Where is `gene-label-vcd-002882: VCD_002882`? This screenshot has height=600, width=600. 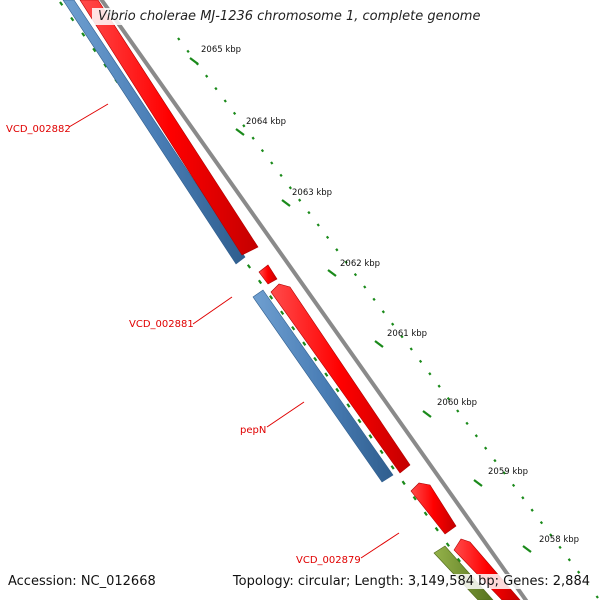
gene-label-vcd-002882: VCD_002882 is located at coordinates (57, 119).